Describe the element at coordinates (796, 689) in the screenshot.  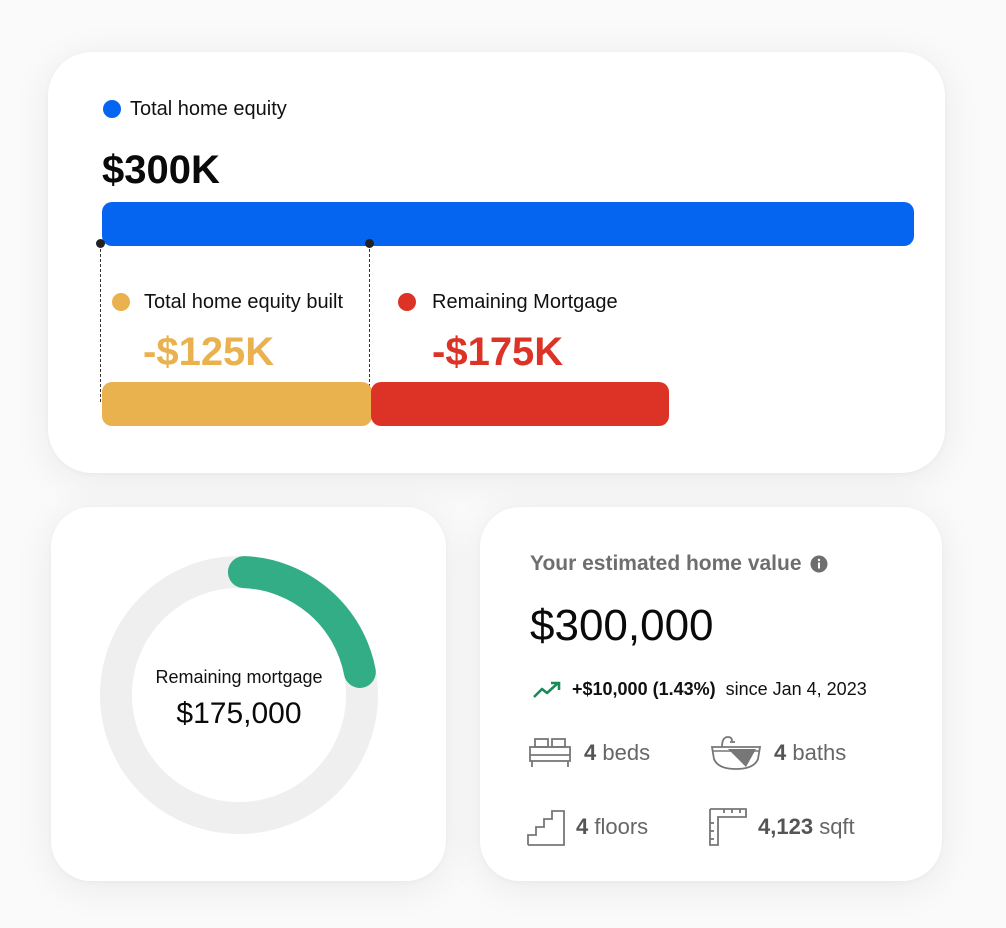
I see `value-change-since: since Jan 4, 2023` at that location.